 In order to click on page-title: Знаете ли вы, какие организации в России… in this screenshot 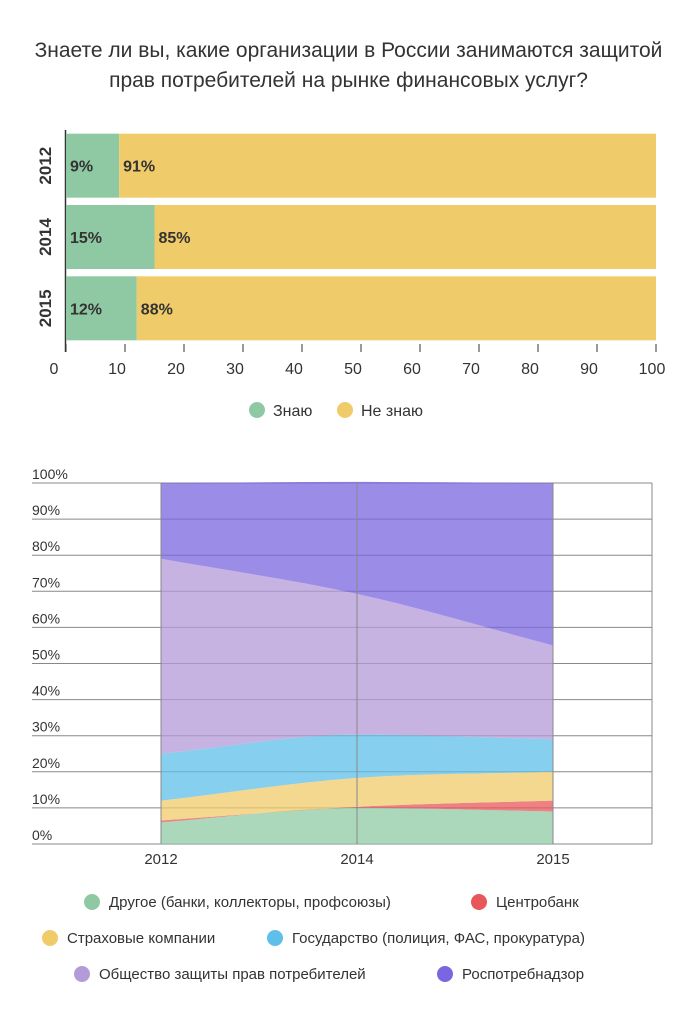, I will do `click(348, 65)`.